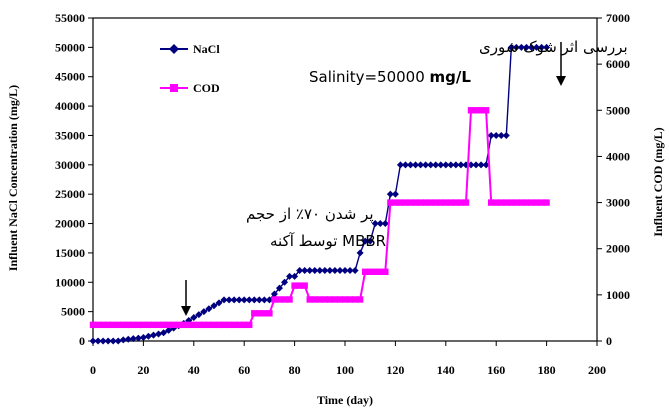 This screenshot has width=669, height=415. I want to click on x-tick-label: 100, so click(345, 370).